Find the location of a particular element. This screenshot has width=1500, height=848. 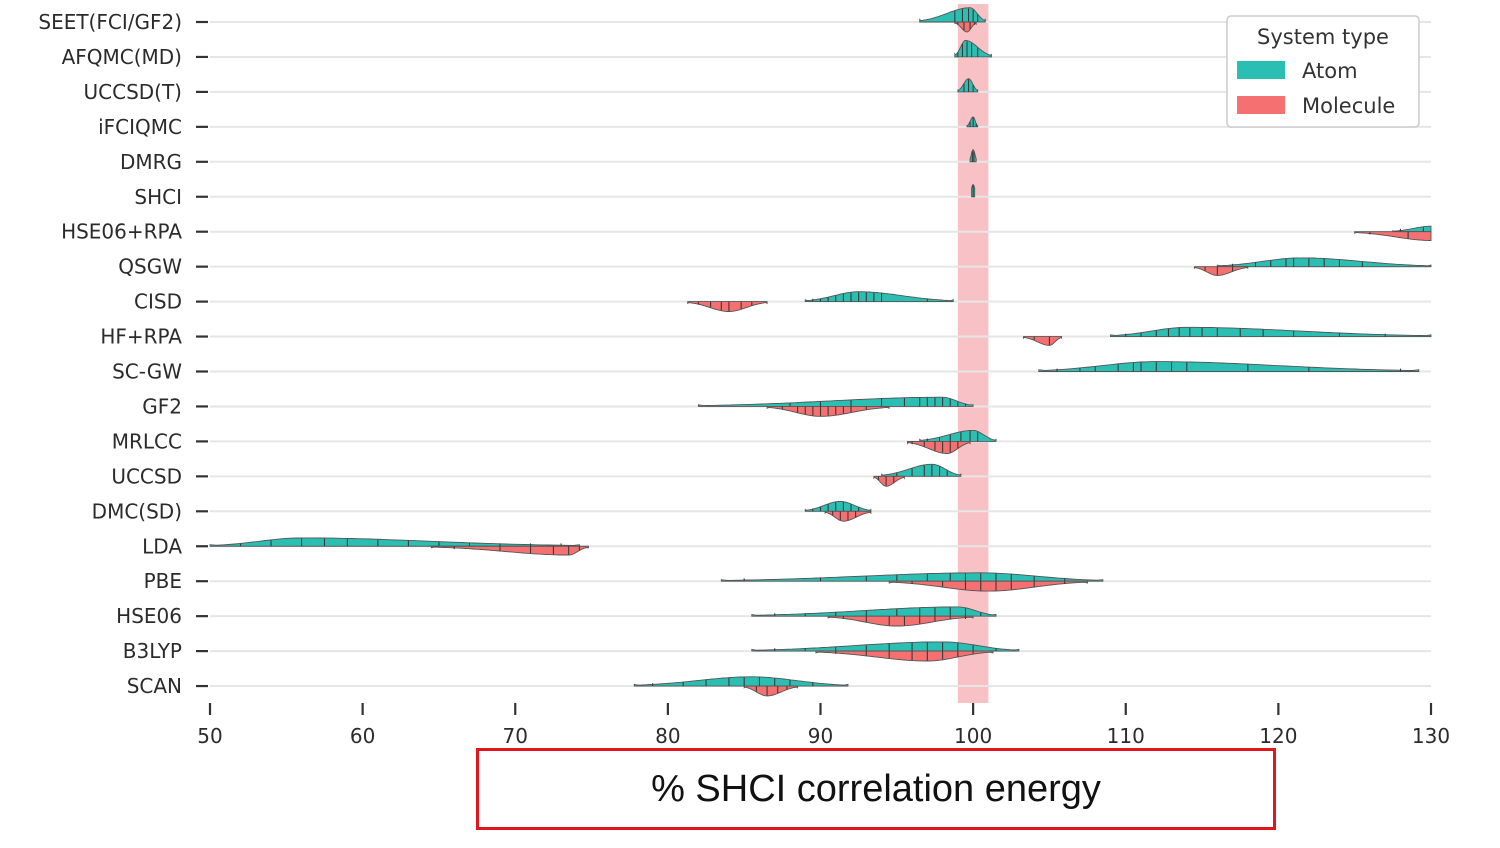

violin-atom-hse06 is located at coordinates (874, 611).